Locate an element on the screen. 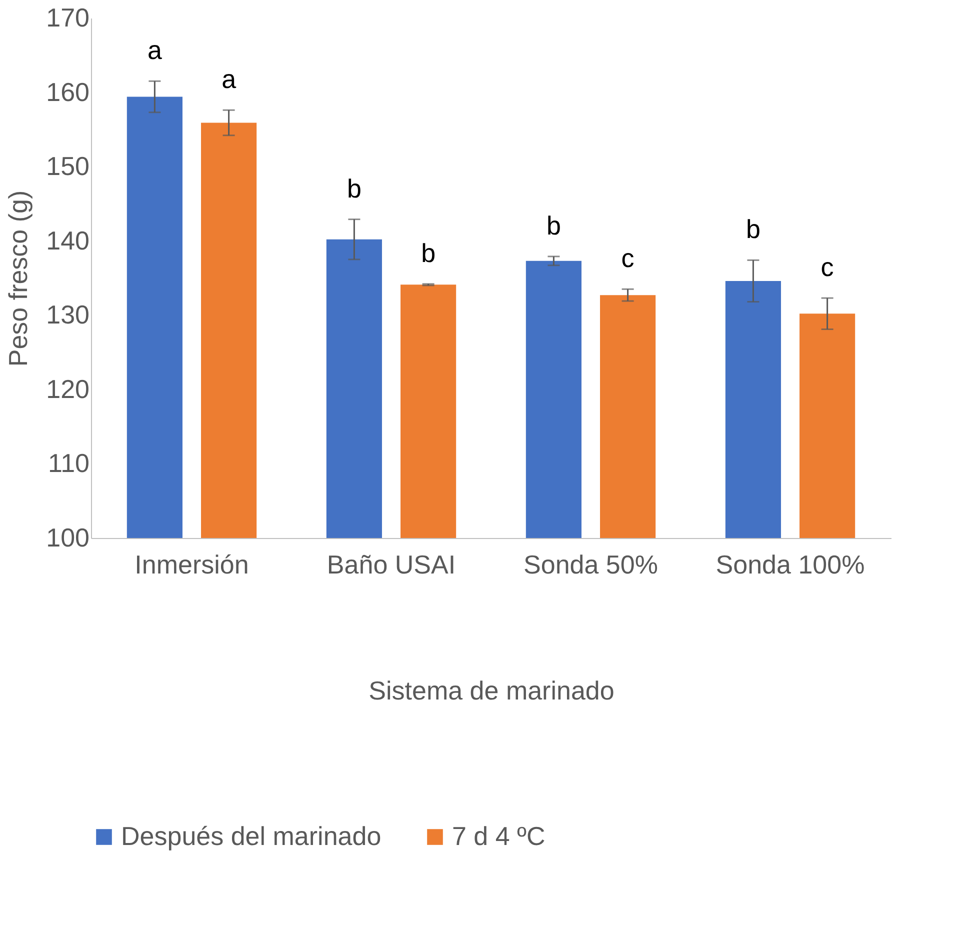 The width and height of the screenshot is (977, 937). x-tick-label: Sonda 100% is located at coordinates (790, 565).